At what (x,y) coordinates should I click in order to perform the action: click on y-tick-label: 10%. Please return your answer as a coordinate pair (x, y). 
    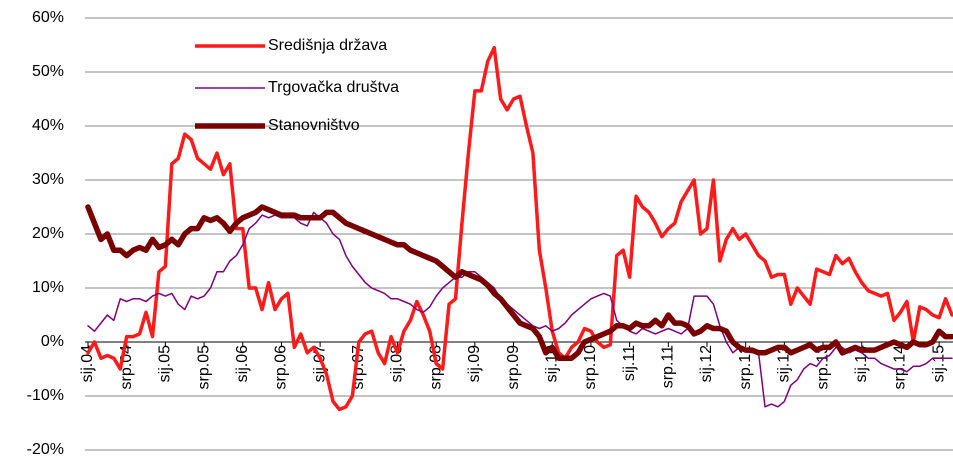
    Looking at the image, I should click on (48, 287).